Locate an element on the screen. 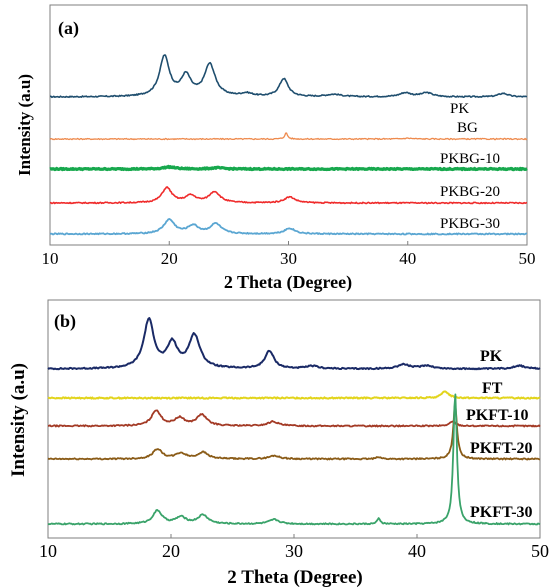  series-label-pkft-10: PKFT-10 is located at coordinates (497, 415).